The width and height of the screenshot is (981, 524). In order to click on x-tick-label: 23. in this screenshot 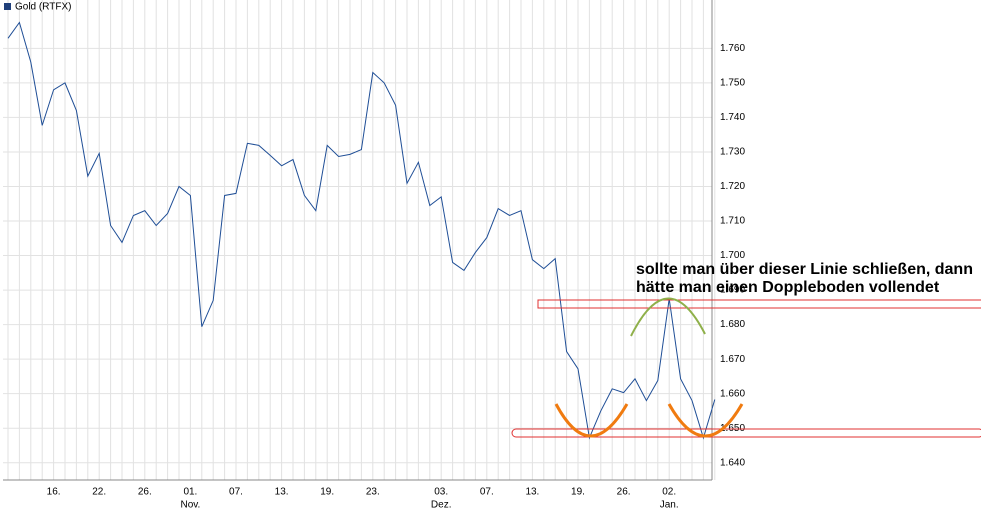, I will do `click(373, 492)`.